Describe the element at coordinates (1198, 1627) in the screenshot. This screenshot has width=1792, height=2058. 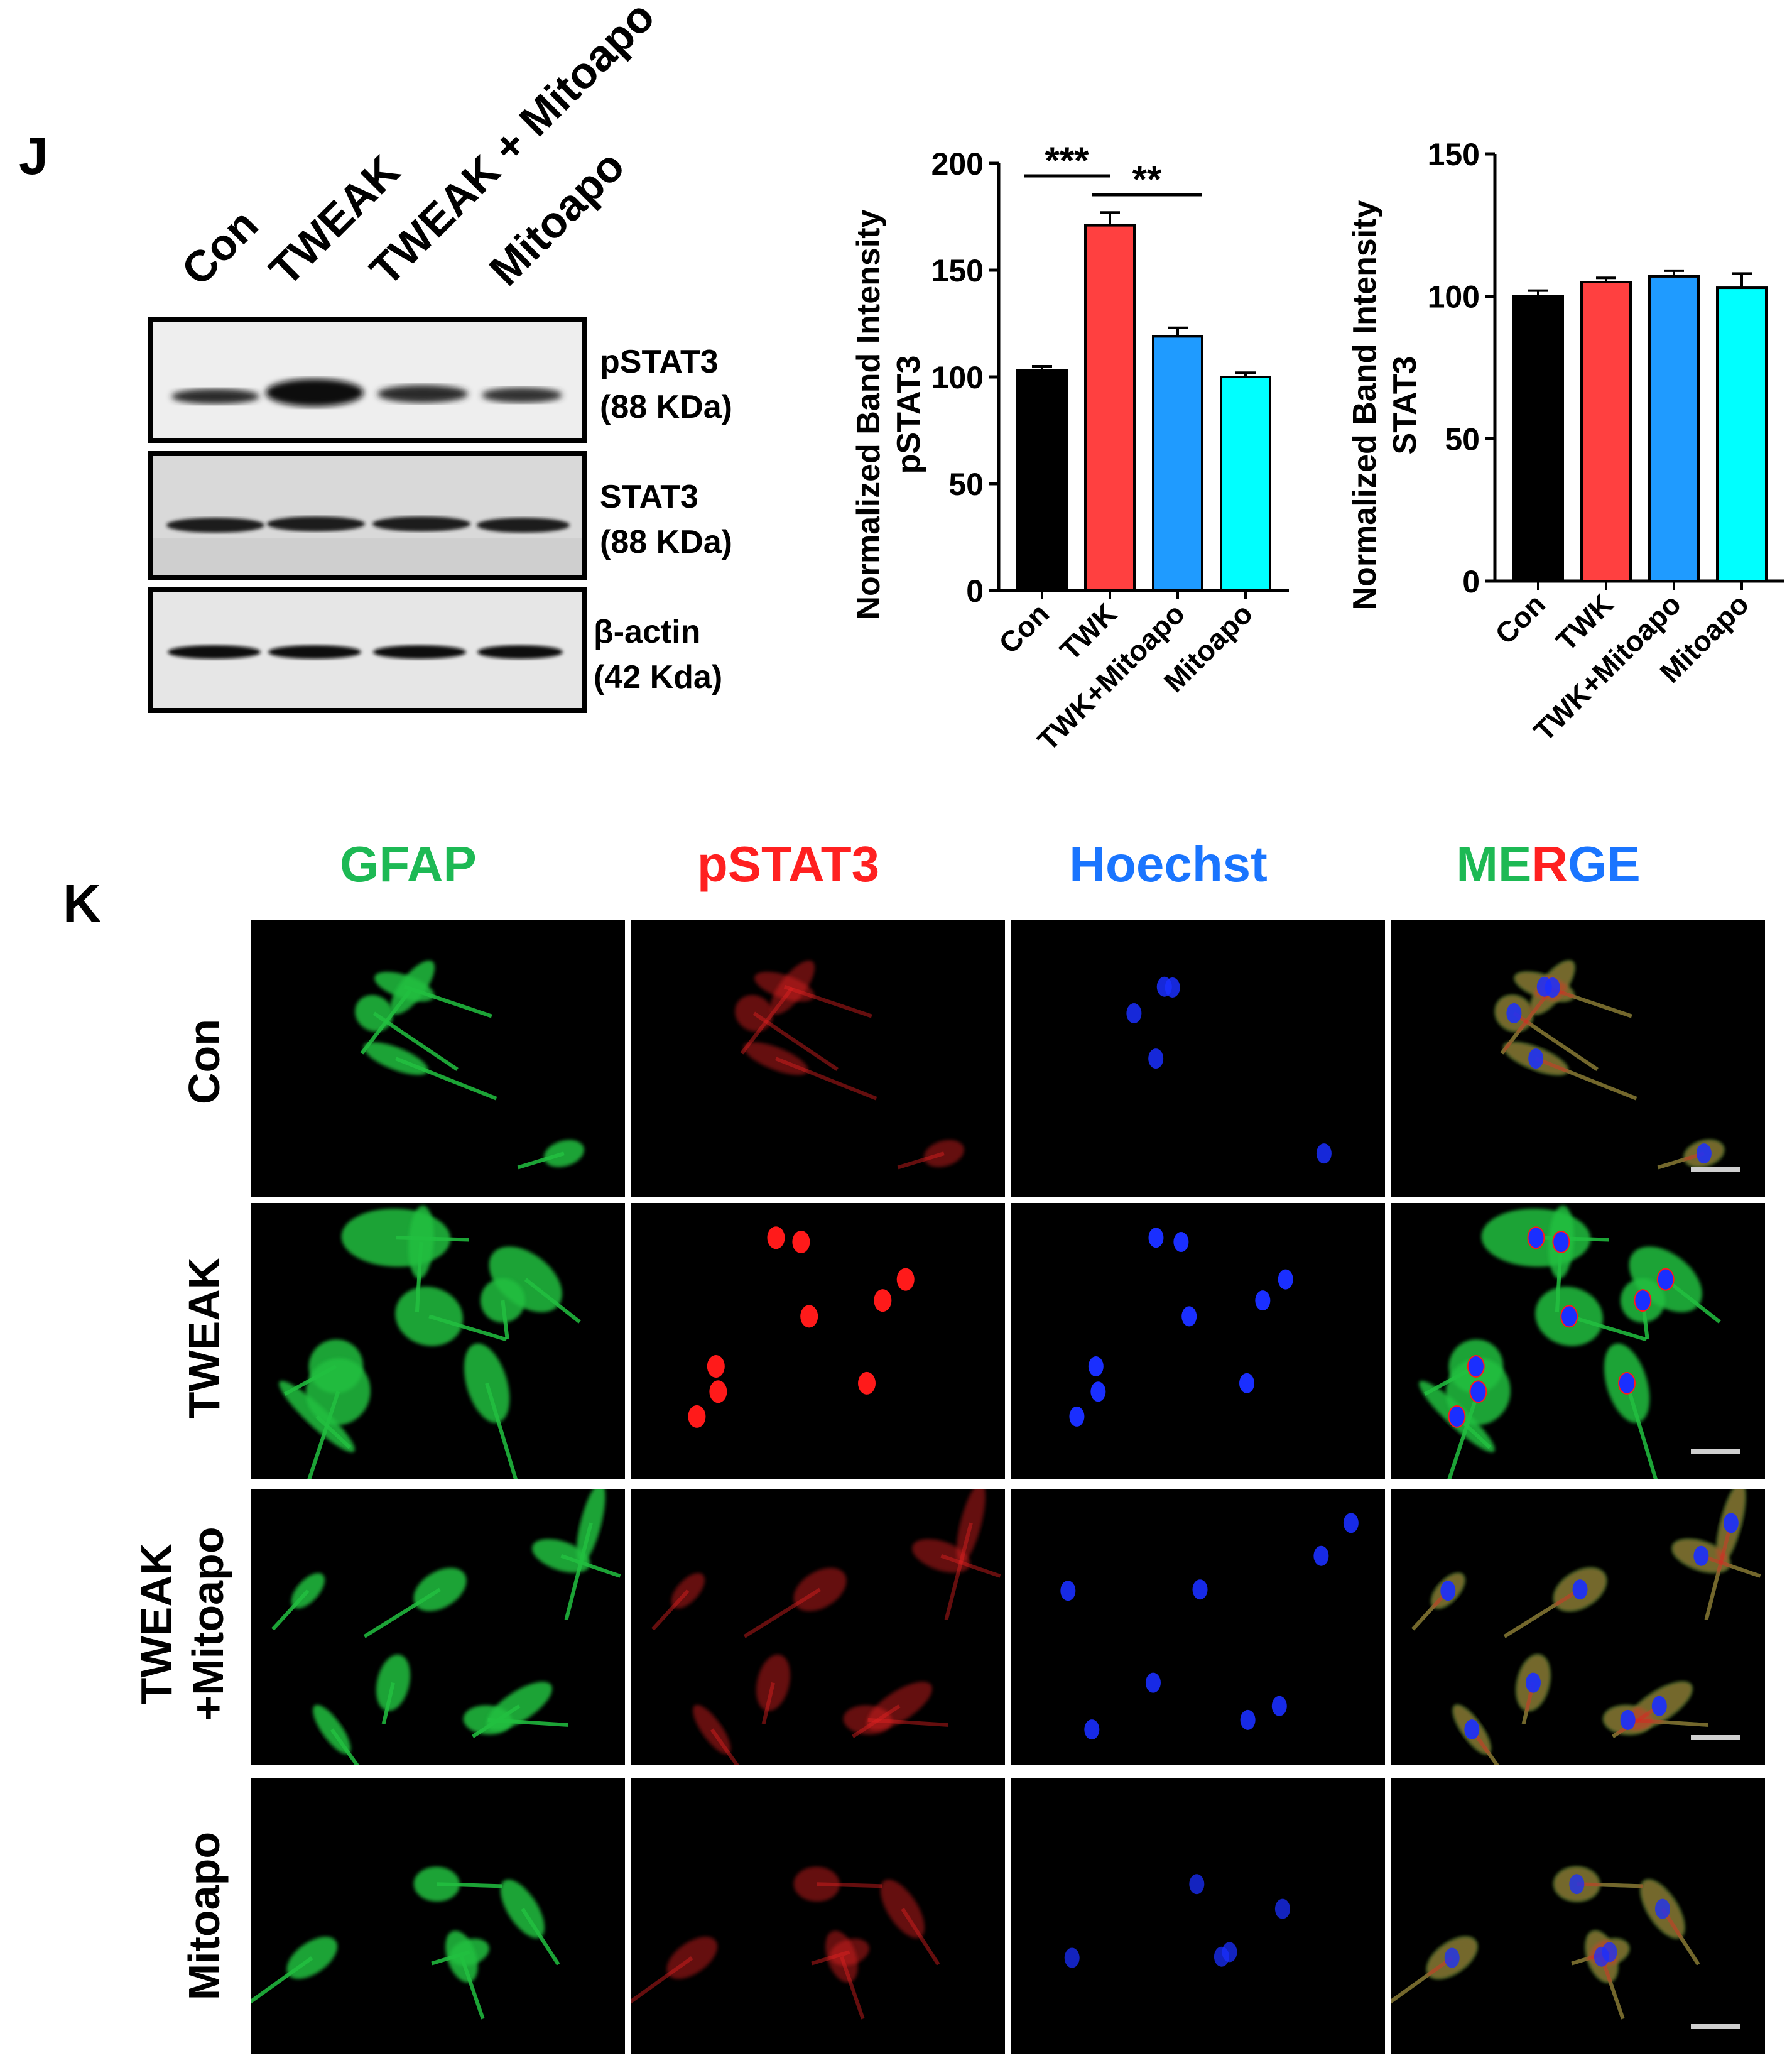
I see `micrograph-tweak-mitoapo-hoechst` at that location.